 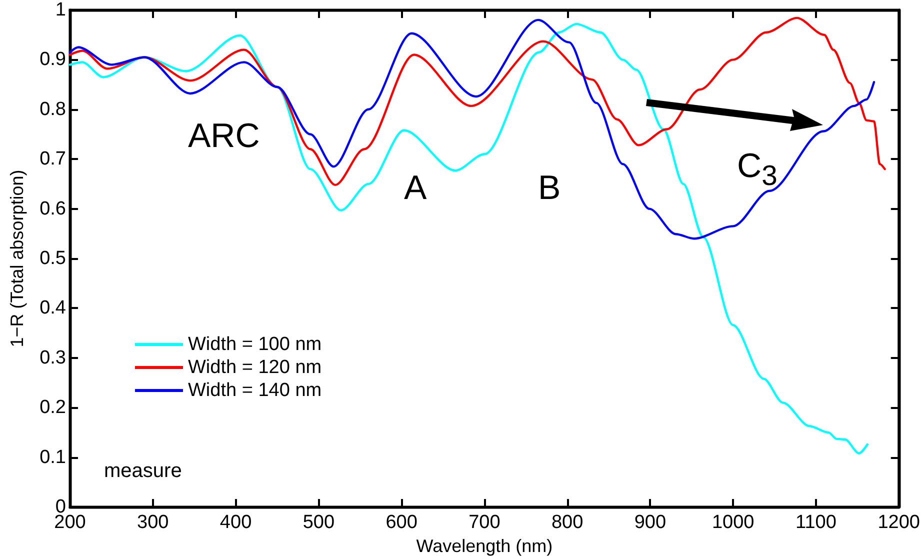 What do you see at coordinates (53, 258) in the screenshot?
I see `y-tick-label: 0.5` at bounding box center [53, 258].